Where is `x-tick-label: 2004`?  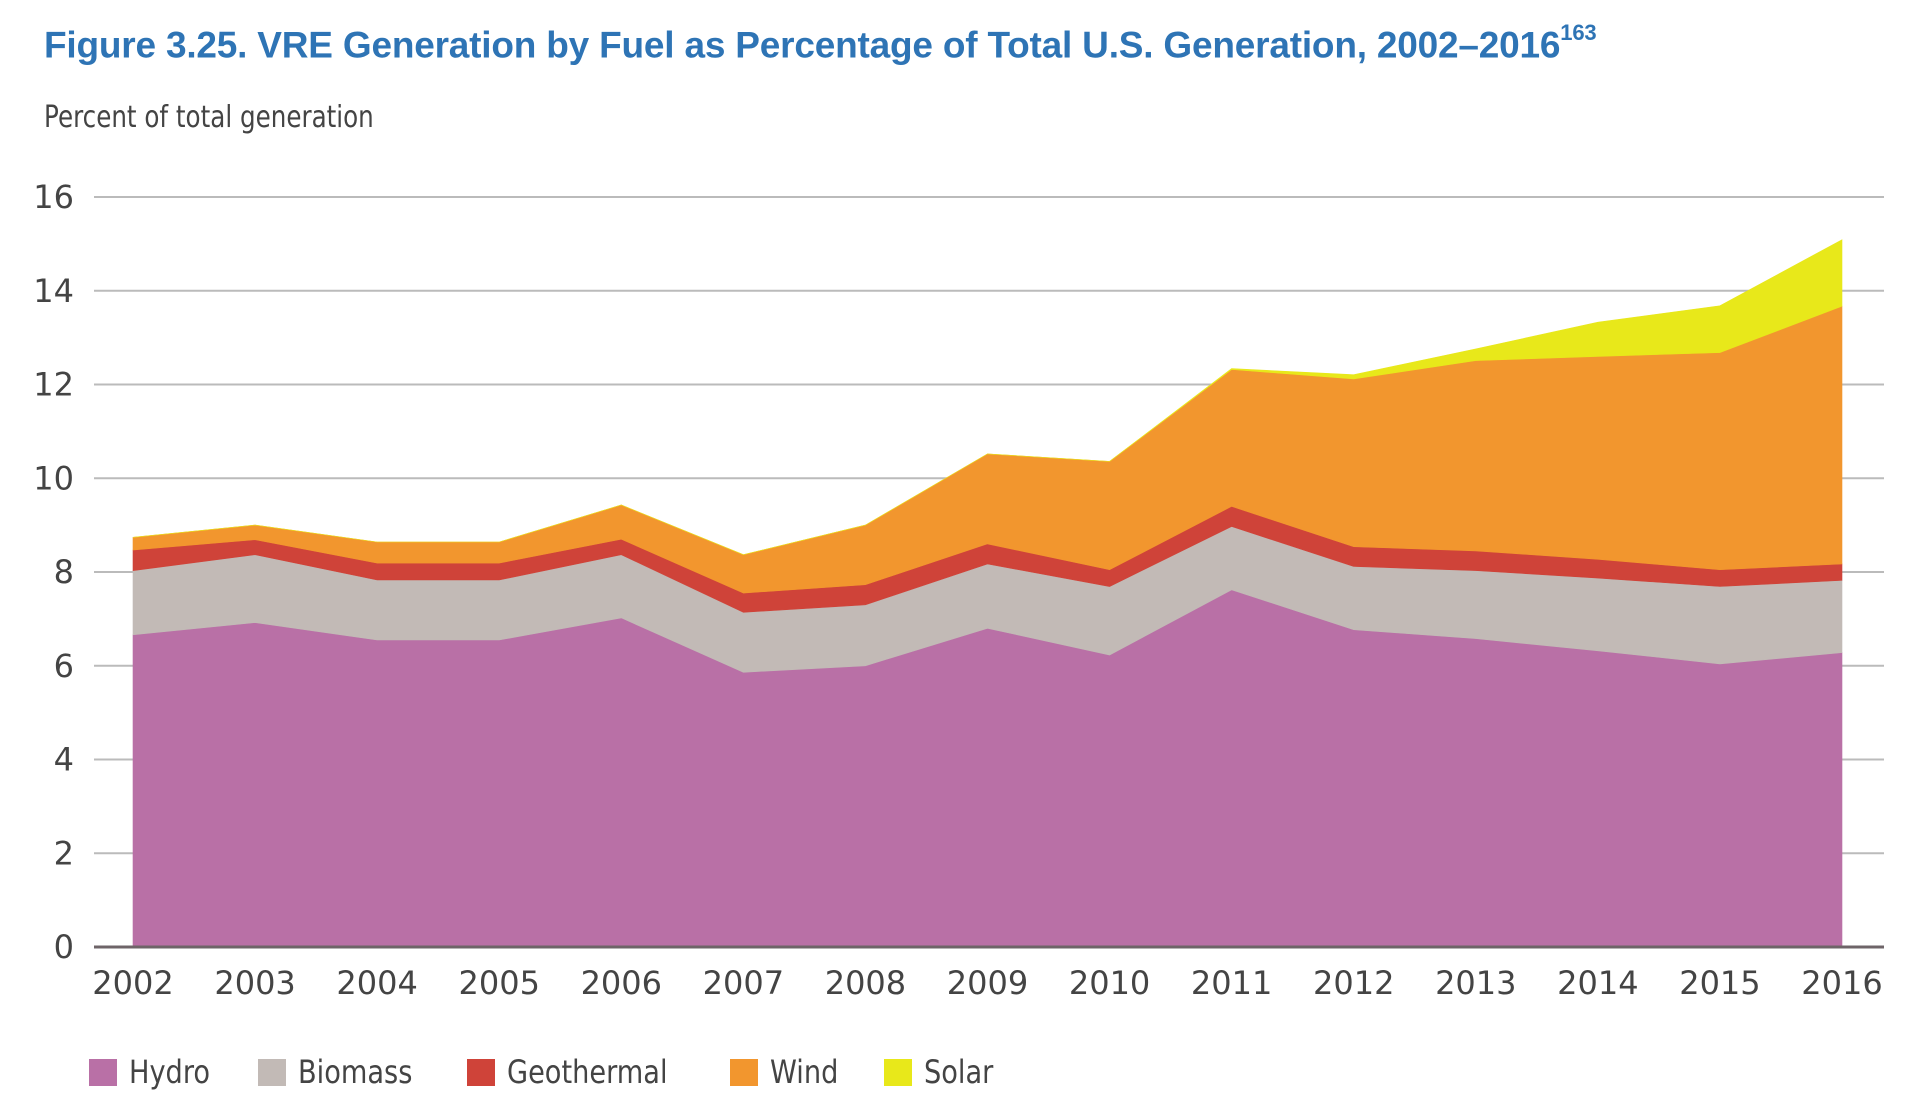
x-tick-label: 2004 is located at coordinates (376, 983).